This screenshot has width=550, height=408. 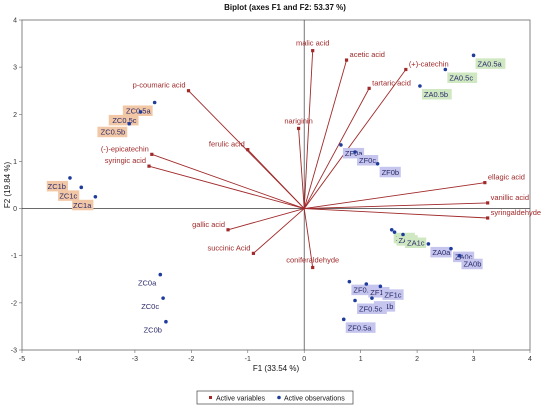 What do you see at coordinates (357, 143) in the screenshot?
I see `variable-tartaric-acid: tartaric acid` at bounding box center [357, 143].